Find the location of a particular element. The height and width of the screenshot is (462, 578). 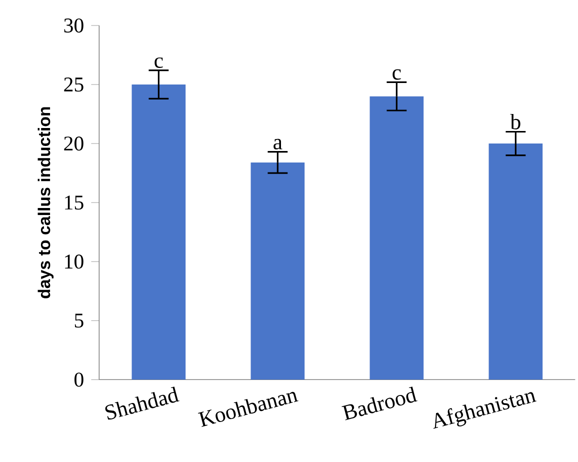

y-tick-label: 0 is located at coordinates (79, 379).